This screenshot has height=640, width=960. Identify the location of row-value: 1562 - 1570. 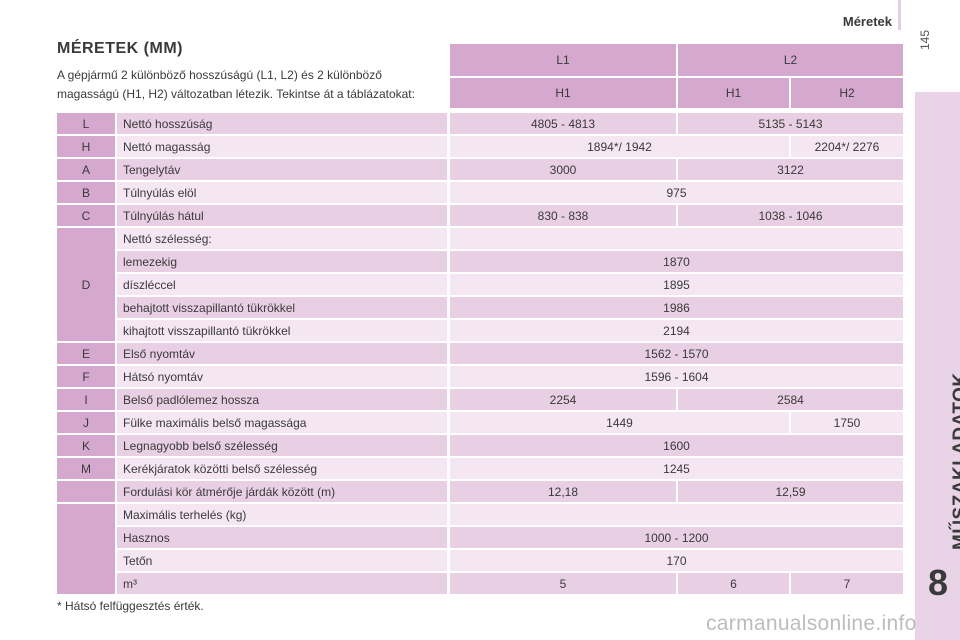
(676, 353).